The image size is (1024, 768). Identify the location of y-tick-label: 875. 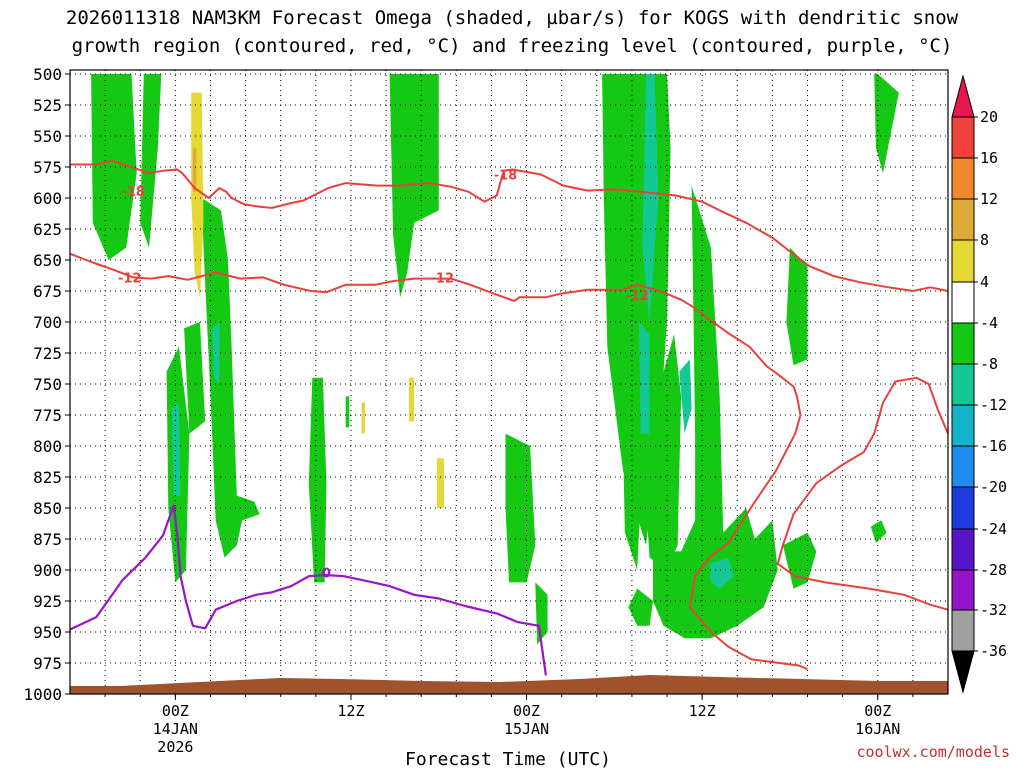
(47, 539).